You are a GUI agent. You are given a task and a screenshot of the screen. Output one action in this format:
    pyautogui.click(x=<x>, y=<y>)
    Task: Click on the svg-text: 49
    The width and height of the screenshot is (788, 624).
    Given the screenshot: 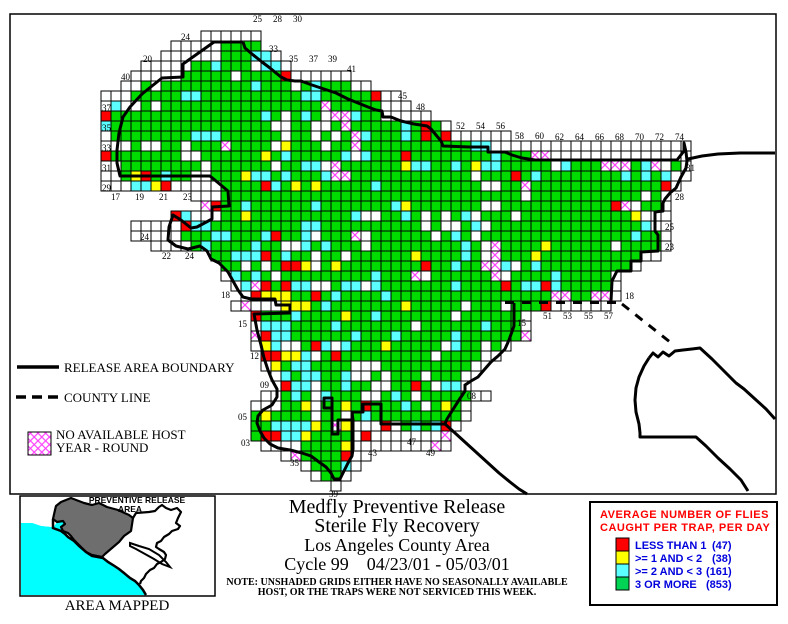 What is the action you would take?
    pyautogui.click(x=431, y=453)
    